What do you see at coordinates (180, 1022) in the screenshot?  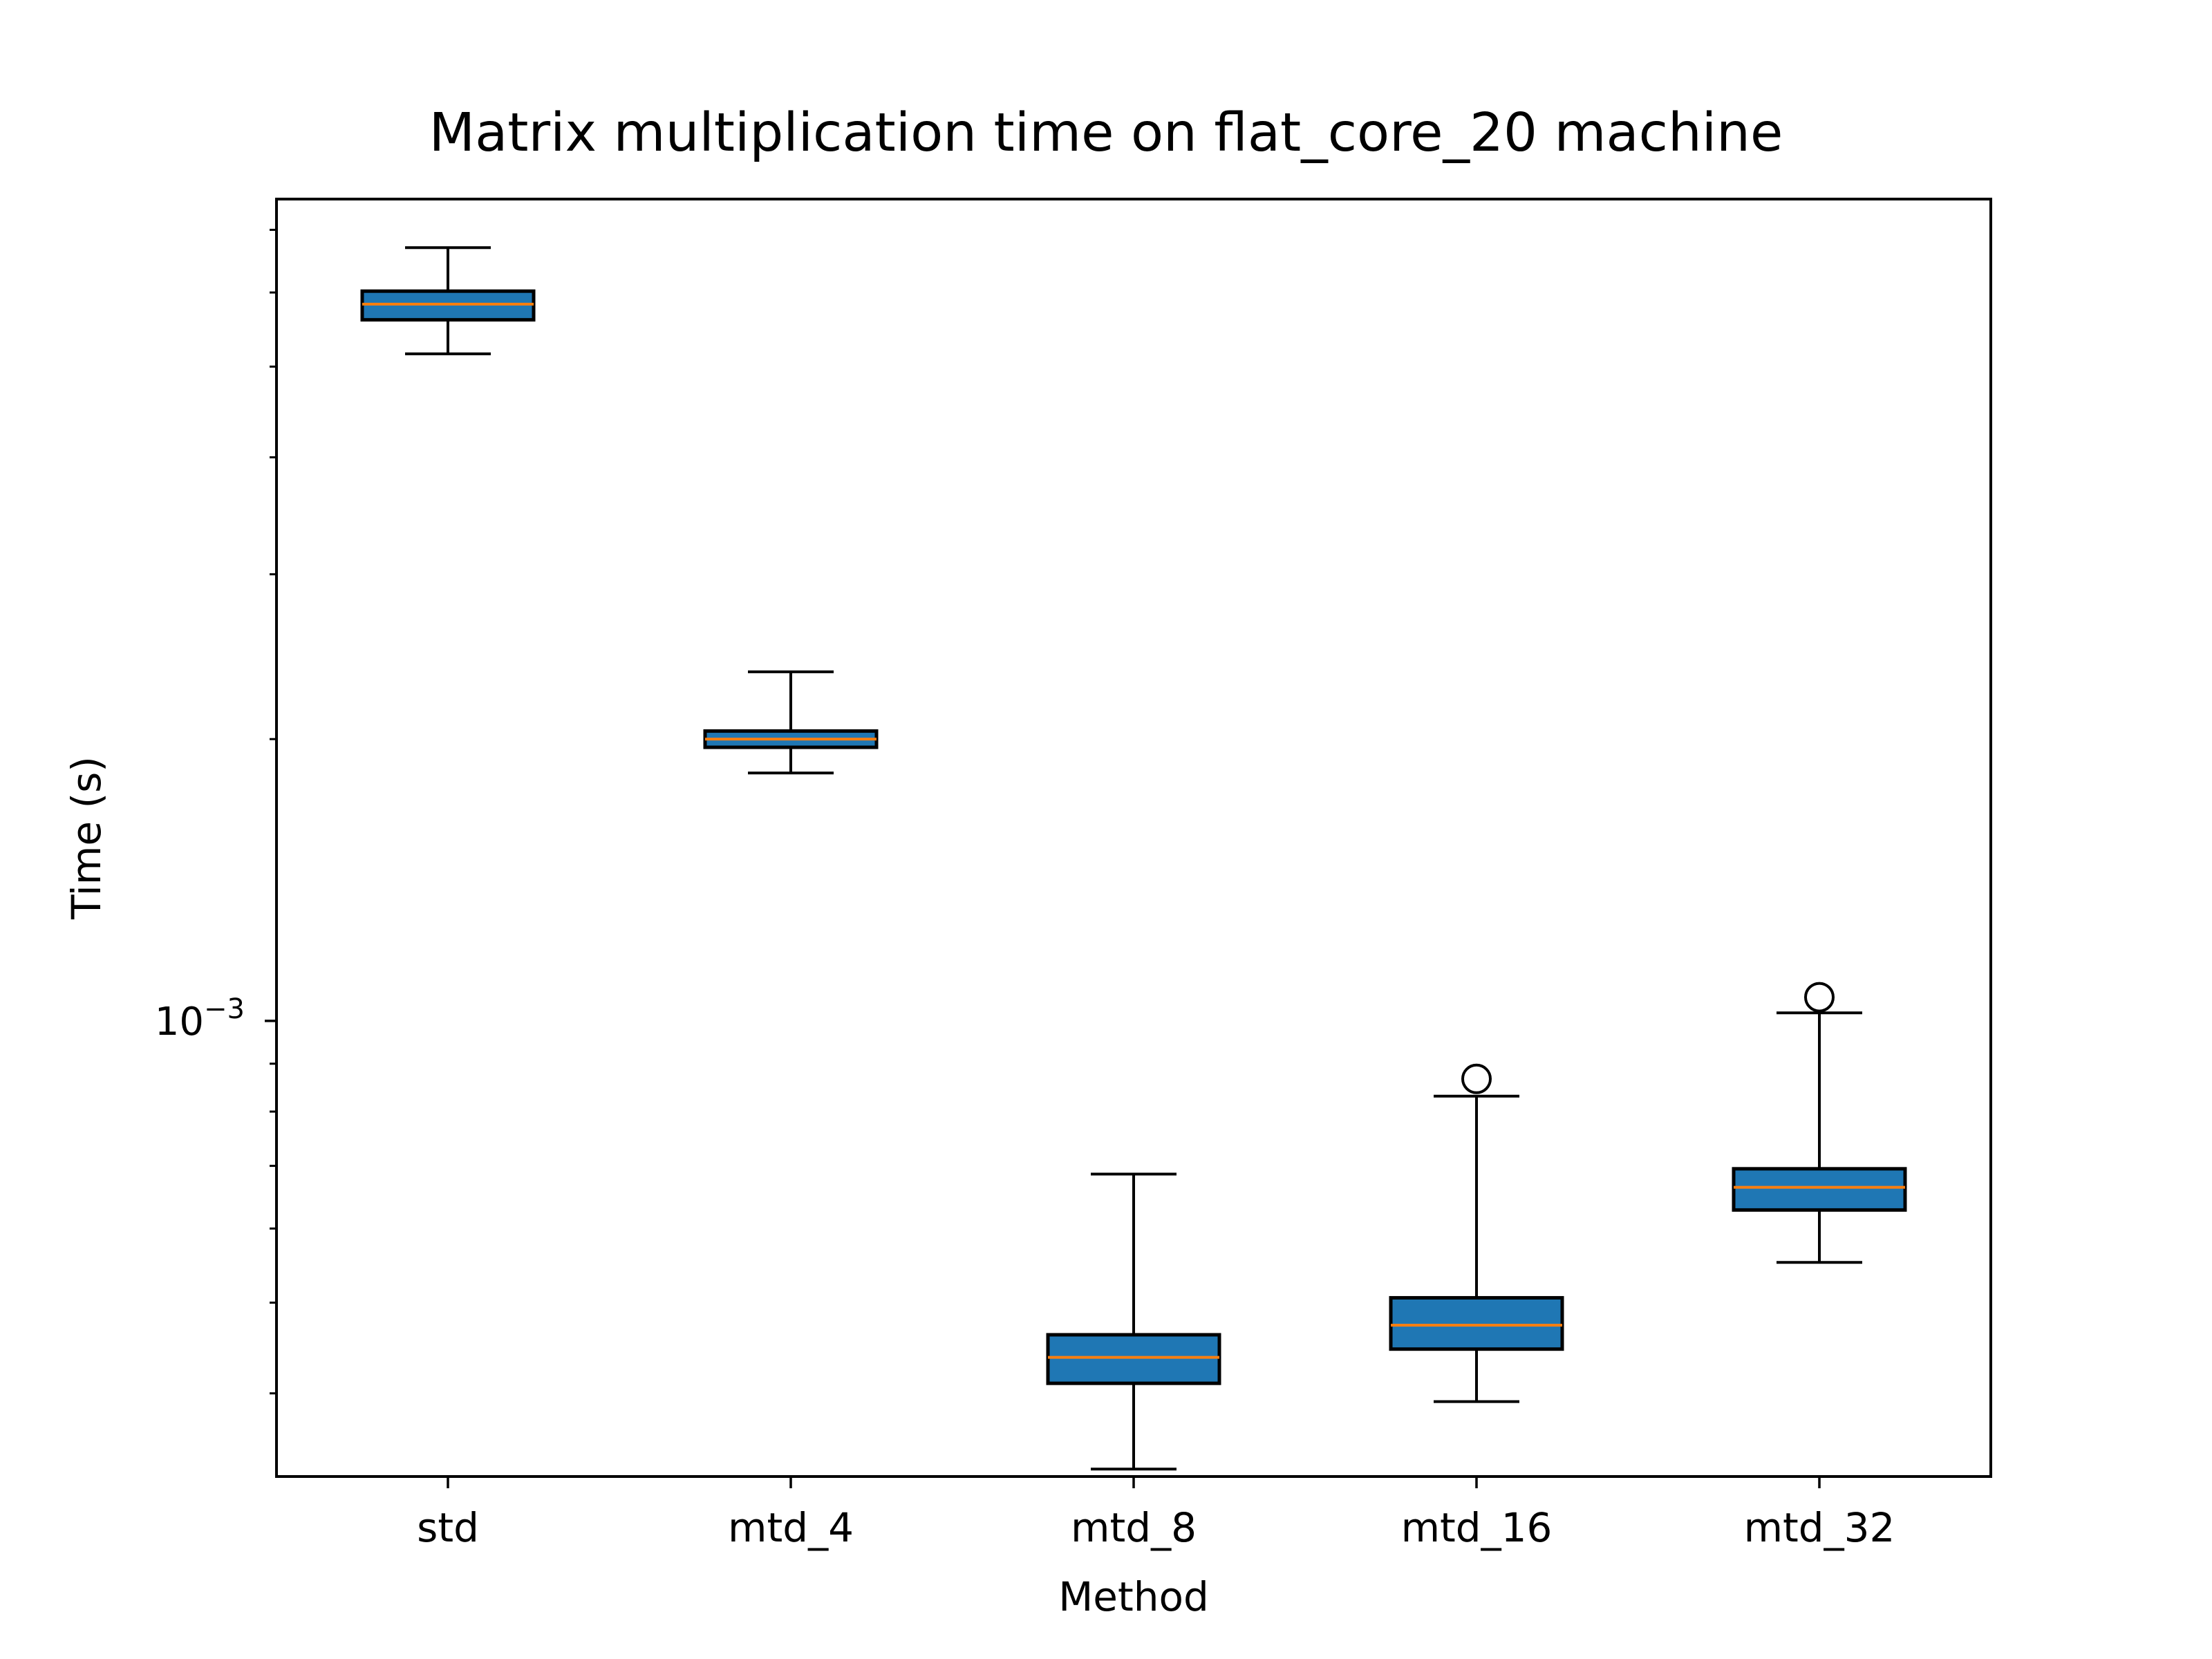 I see `y-tick-base: 10` at bounding box center [180, 1022].